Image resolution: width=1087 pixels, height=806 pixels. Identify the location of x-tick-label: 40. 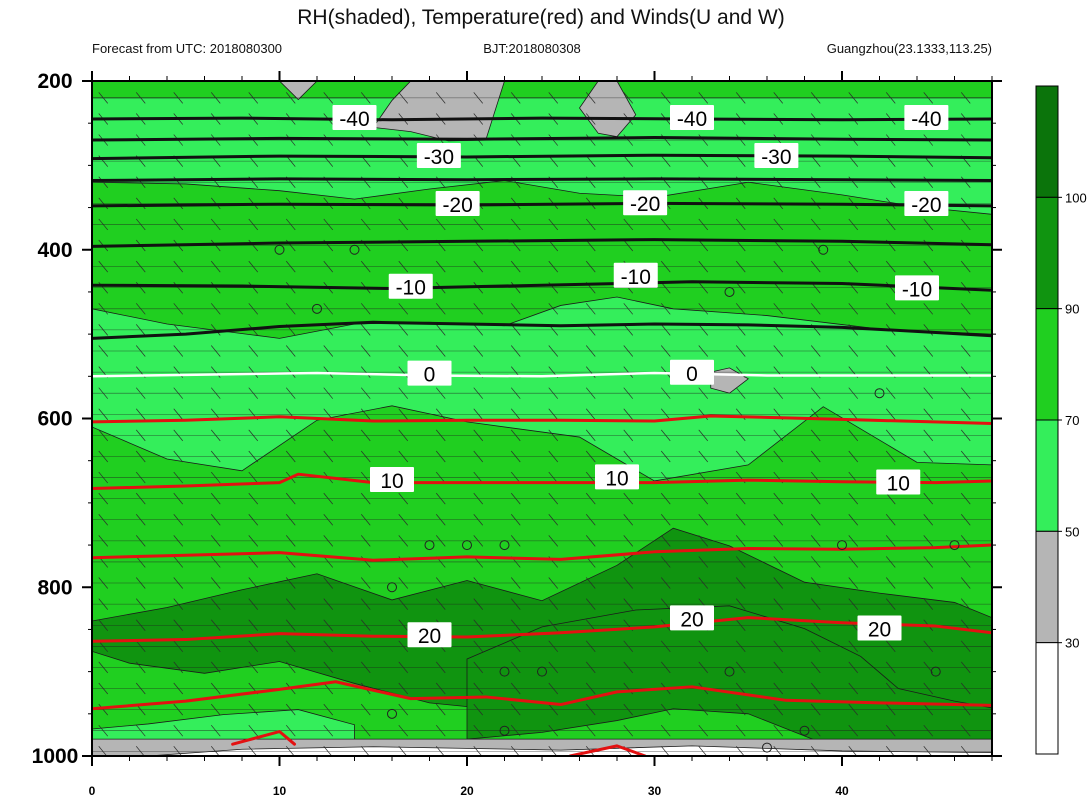
(842, 791).